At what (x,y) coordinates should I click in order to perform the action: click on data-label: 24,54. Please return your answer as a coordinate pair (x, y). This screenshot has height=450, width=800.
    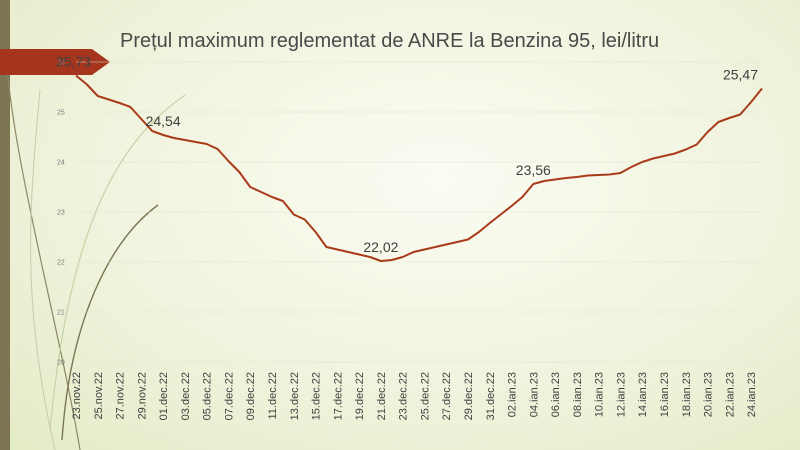
    Looking at the image, I should click on (163, 121).